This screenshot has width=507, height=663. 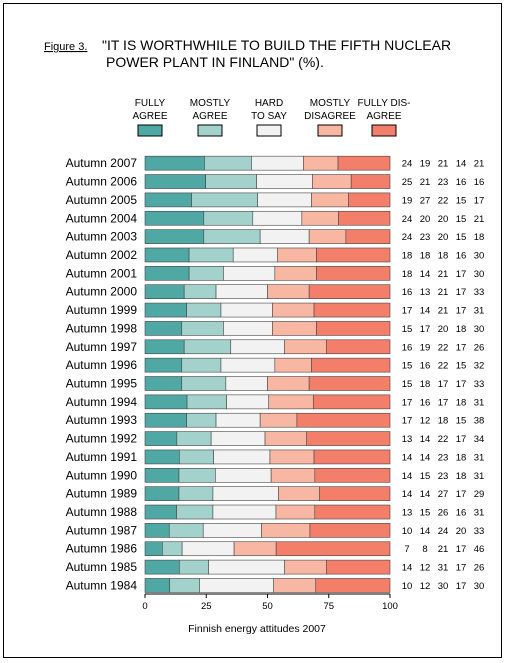 What do you see at coordinates (425, 200) in the screenshot?
I see `value-label: 27` at bounding box center [425, 200].